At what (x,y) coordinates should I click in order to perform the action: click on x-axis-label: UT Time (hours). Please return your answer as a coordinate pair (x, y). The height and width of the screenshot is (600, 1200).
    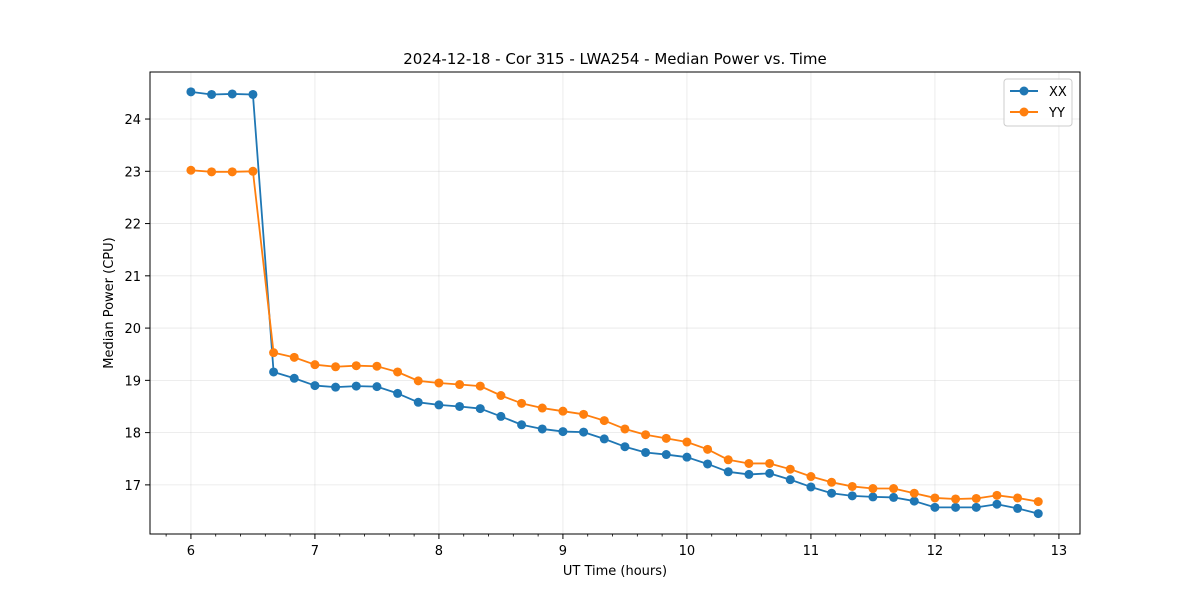
    Looking at the image, I should click on (615, 571).